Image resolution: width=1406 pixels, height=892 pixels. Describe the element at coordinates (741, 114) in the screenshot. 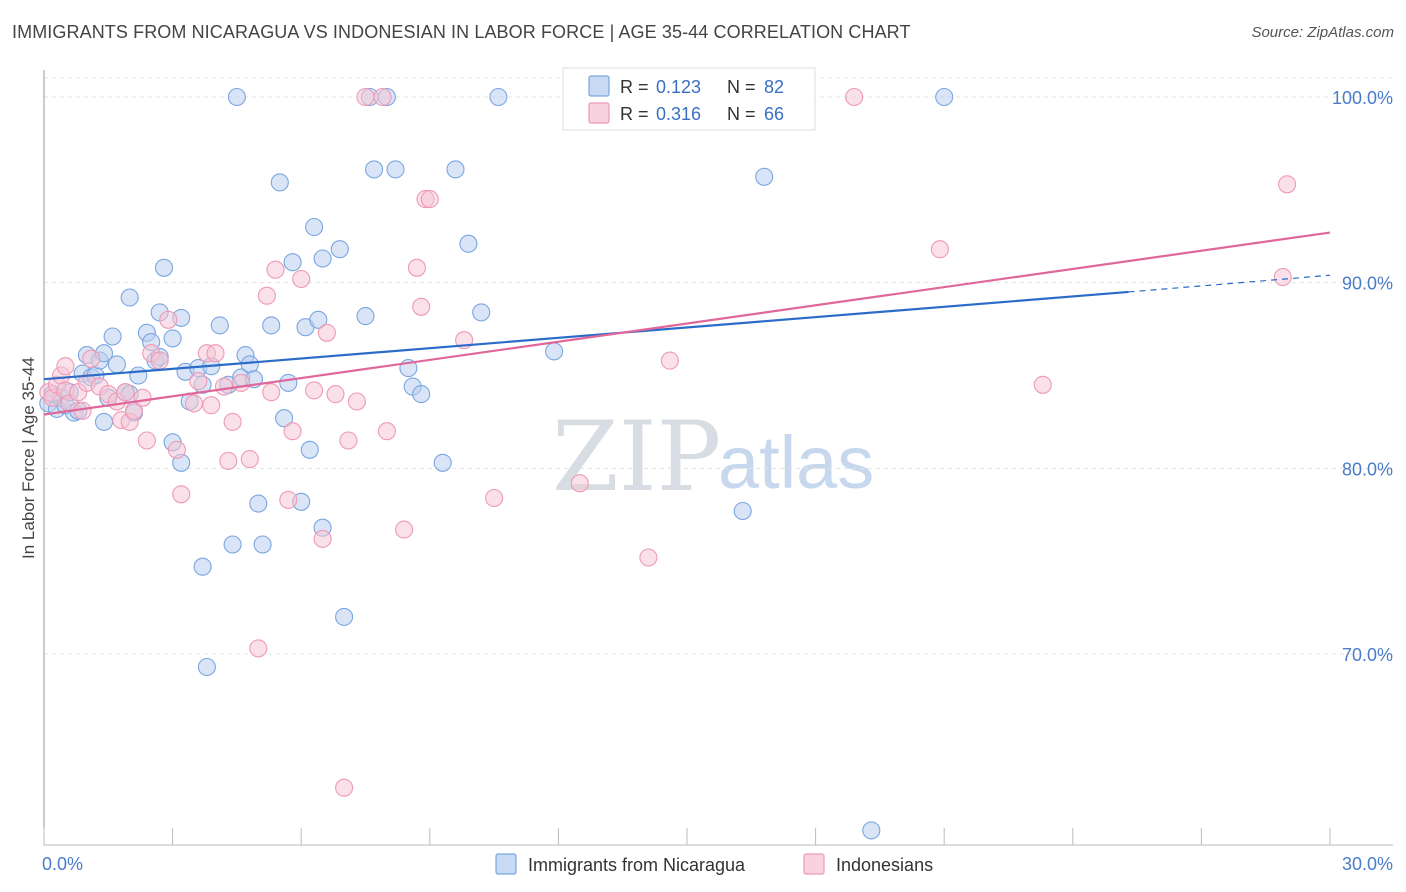

I see `legend-n-label-indonesians: N =` at that location.